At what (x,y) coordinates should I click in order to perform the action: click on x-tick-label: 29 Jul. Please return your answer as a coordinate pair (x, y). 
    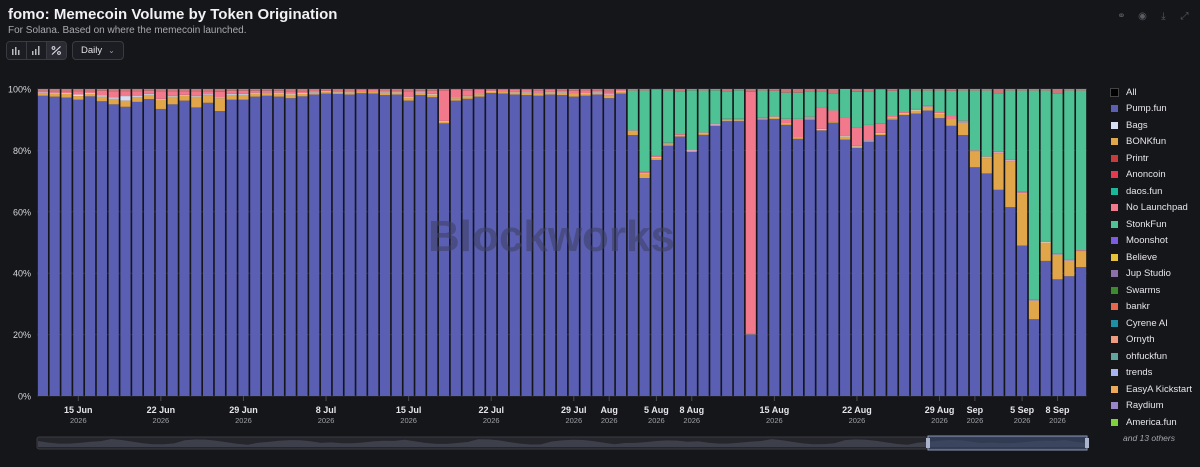
    Looking at the image, I should click on (574, 410).